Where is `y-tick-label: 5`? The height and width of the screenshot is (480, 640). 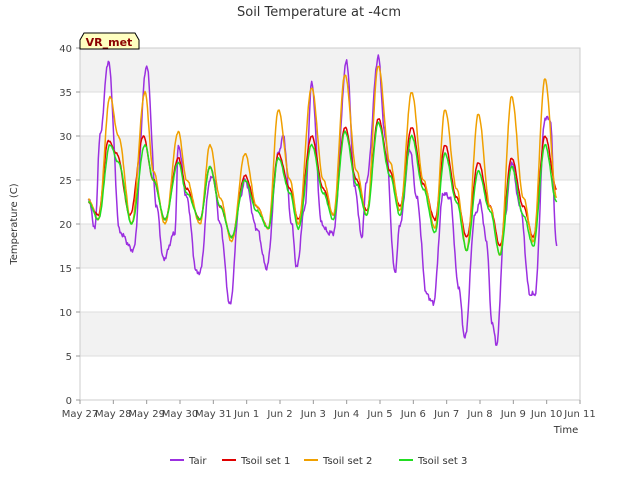
y-tick-label: 5 is located at coordinates (69, 357).